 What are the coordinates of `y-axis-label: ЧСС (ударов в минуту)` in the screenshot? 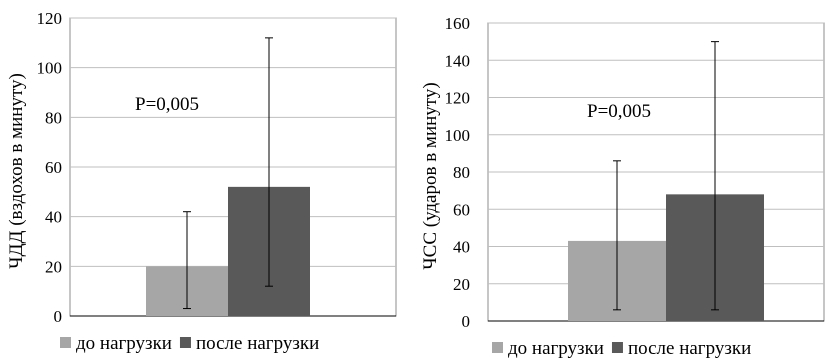 It's located at (430, 175).